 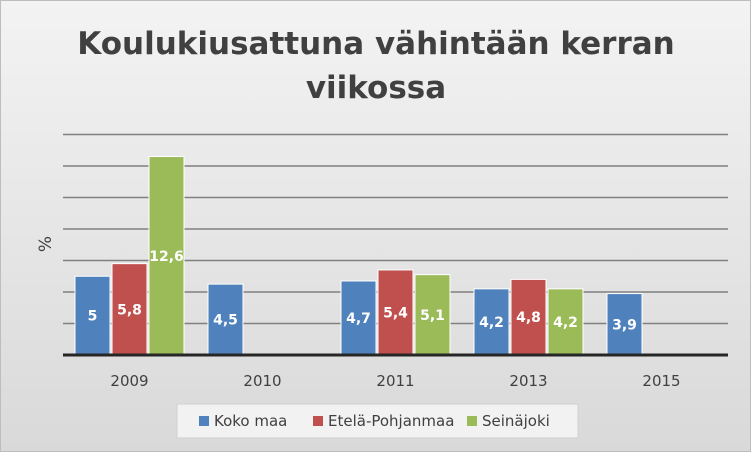 What do you see at coordinates (528, 381) in the screenshot?
I see `x-tick-label: 2013` at bounding box center [528, 381].